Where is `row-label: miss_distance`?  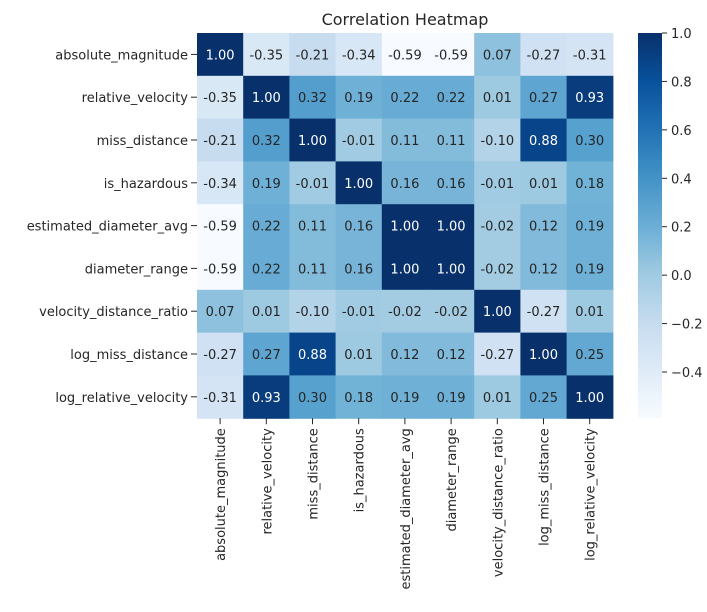 row-label: miss_distance is located at coordinates (142, 141).